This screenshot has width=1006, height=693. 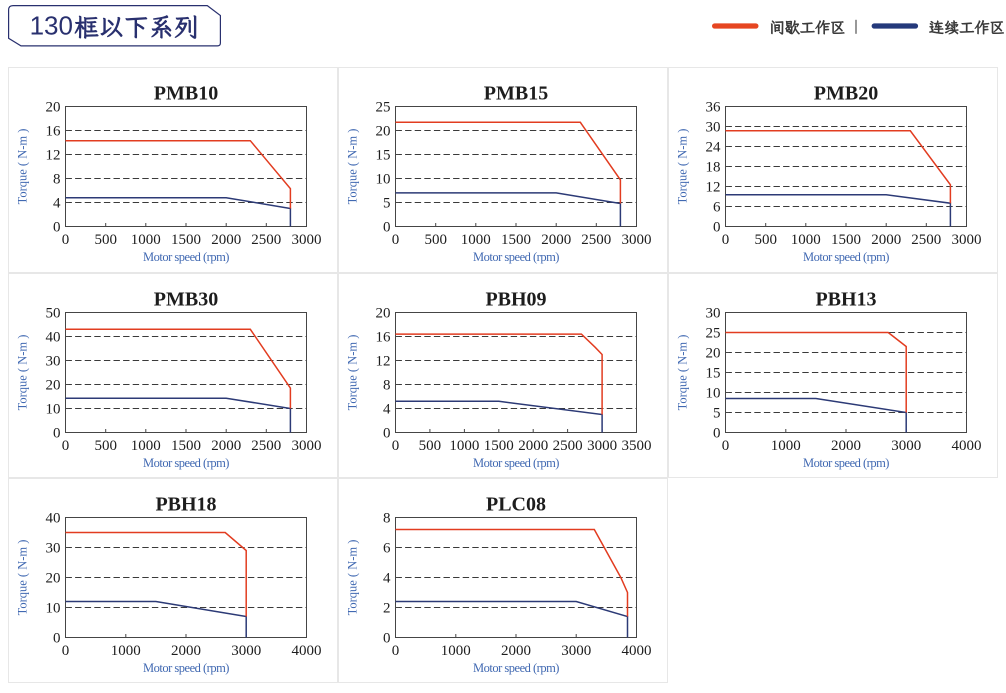 I want to click on svg-text: 130, so click(x=51, y=25).